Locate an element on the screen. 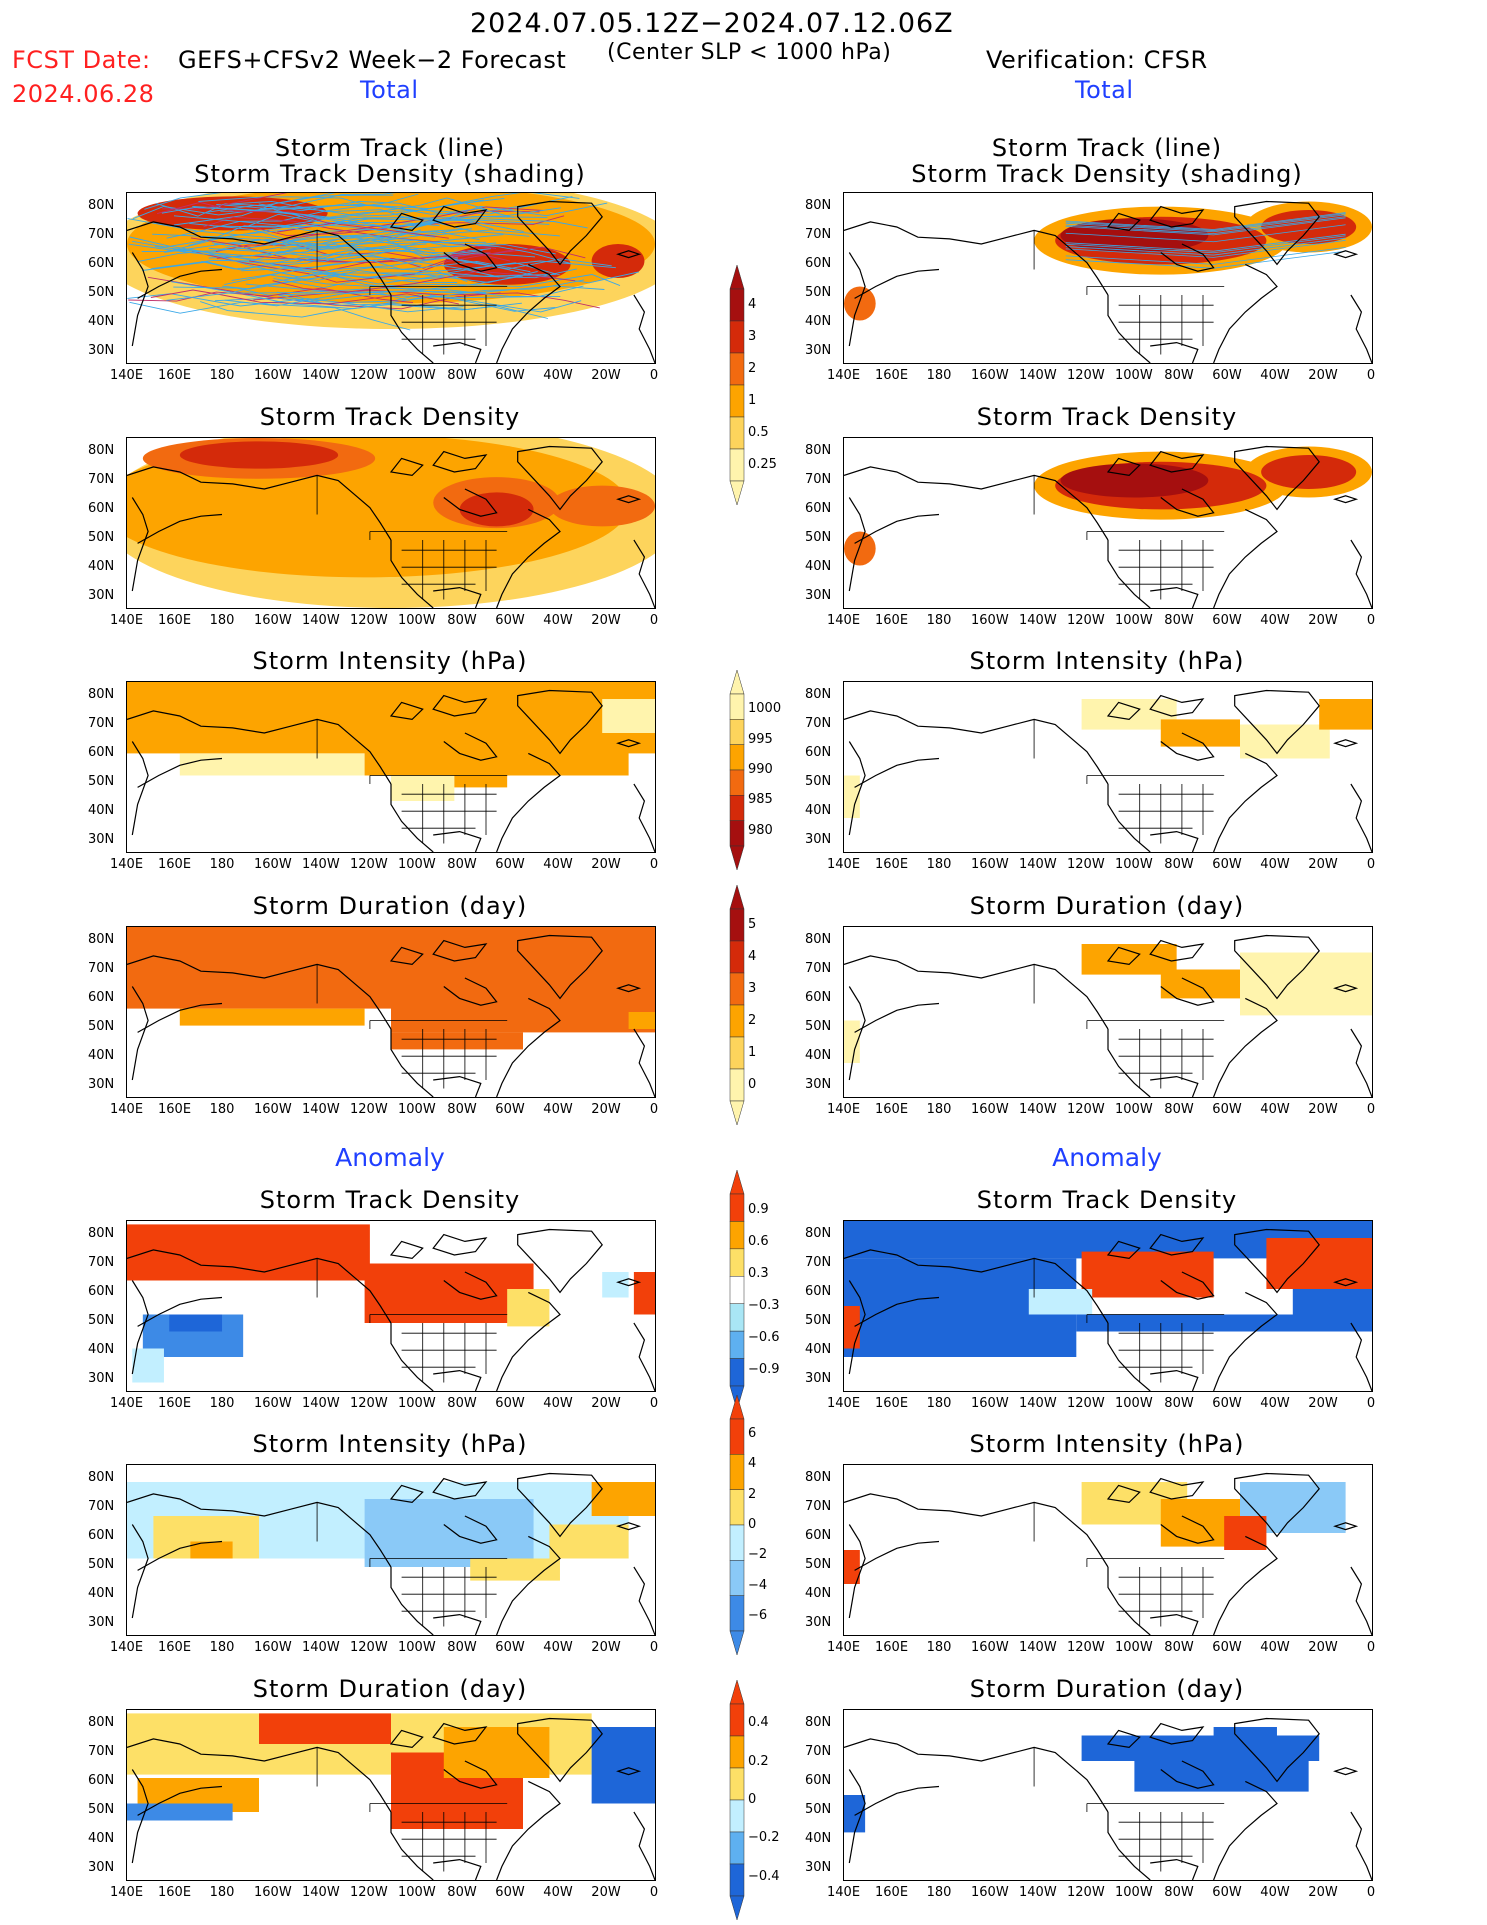  map-panel-r6 is located at coordinates (1108, 1795).